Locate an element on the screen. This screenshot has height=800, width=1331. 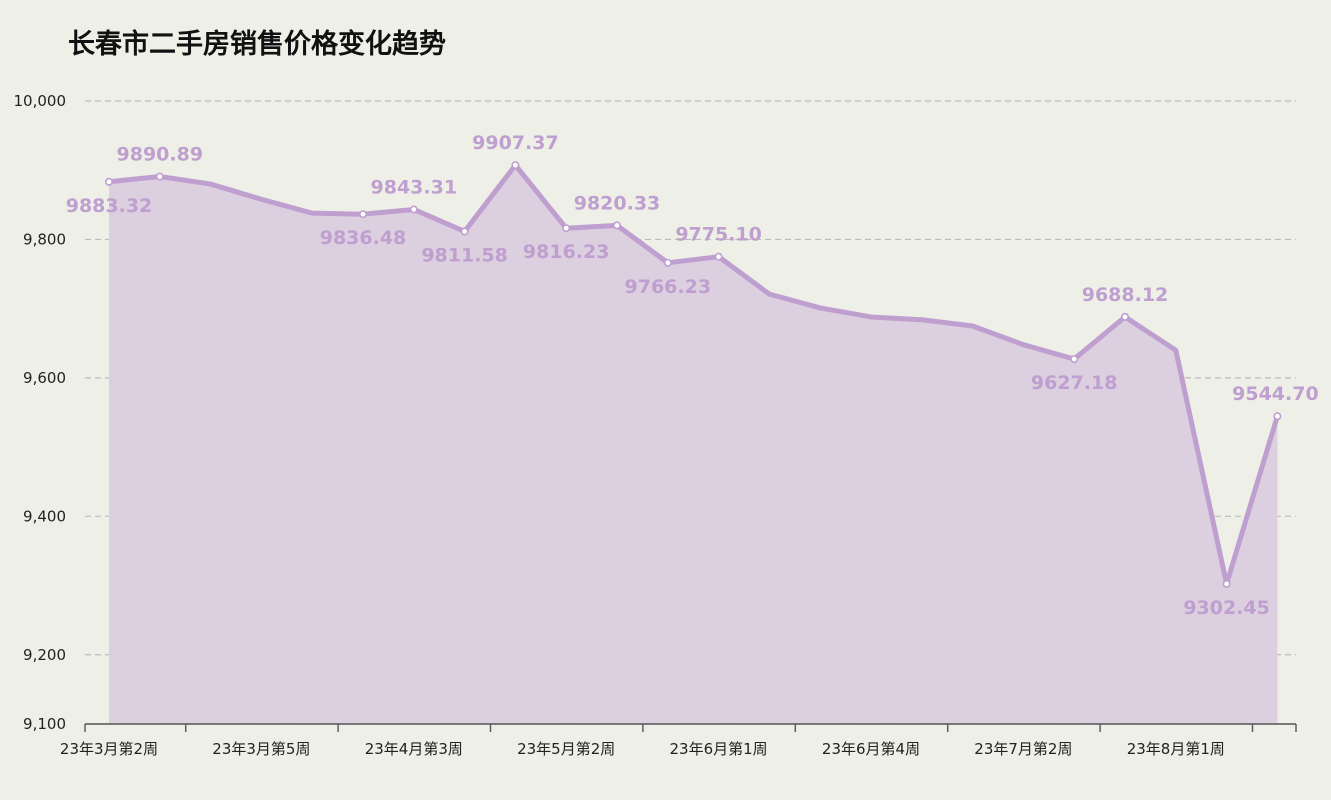
data-label: 9816.23 is located at coordinates (566, 252).